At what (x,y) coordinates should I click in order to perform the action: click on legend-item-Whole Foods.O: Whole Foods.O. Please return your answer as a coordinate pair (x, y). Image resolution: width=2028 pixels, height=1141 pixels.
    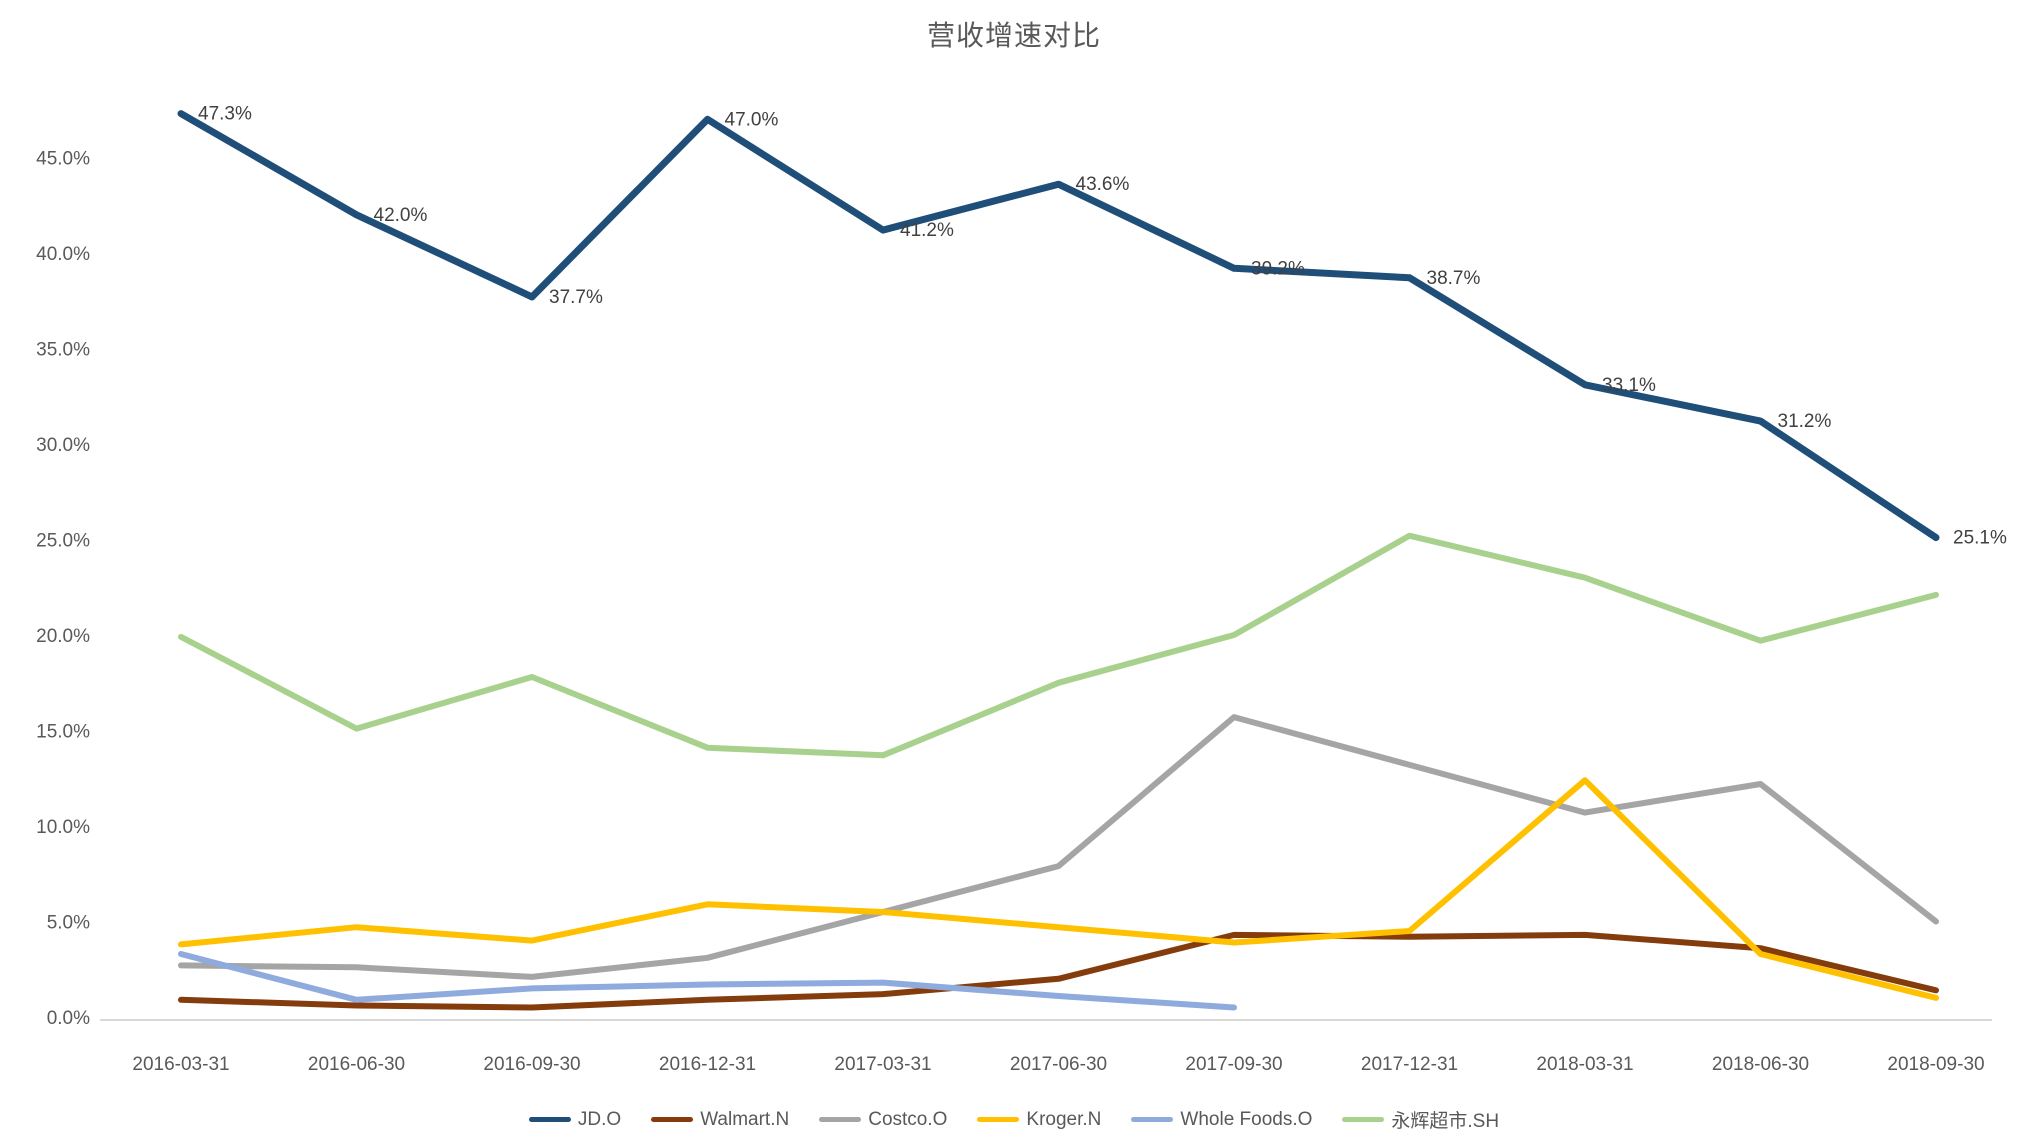
    Looking at the image, I should click on (1221, 1120).